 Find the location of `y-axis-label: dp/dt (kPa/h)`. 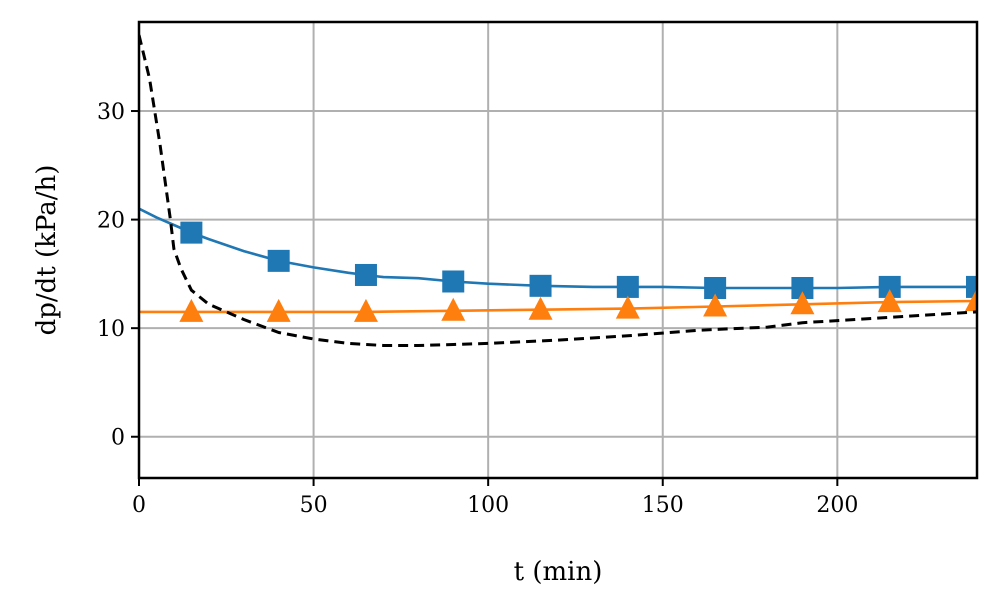

y-axis-label: dp/dt (kPa/h) is located at coordinates (47, 250).